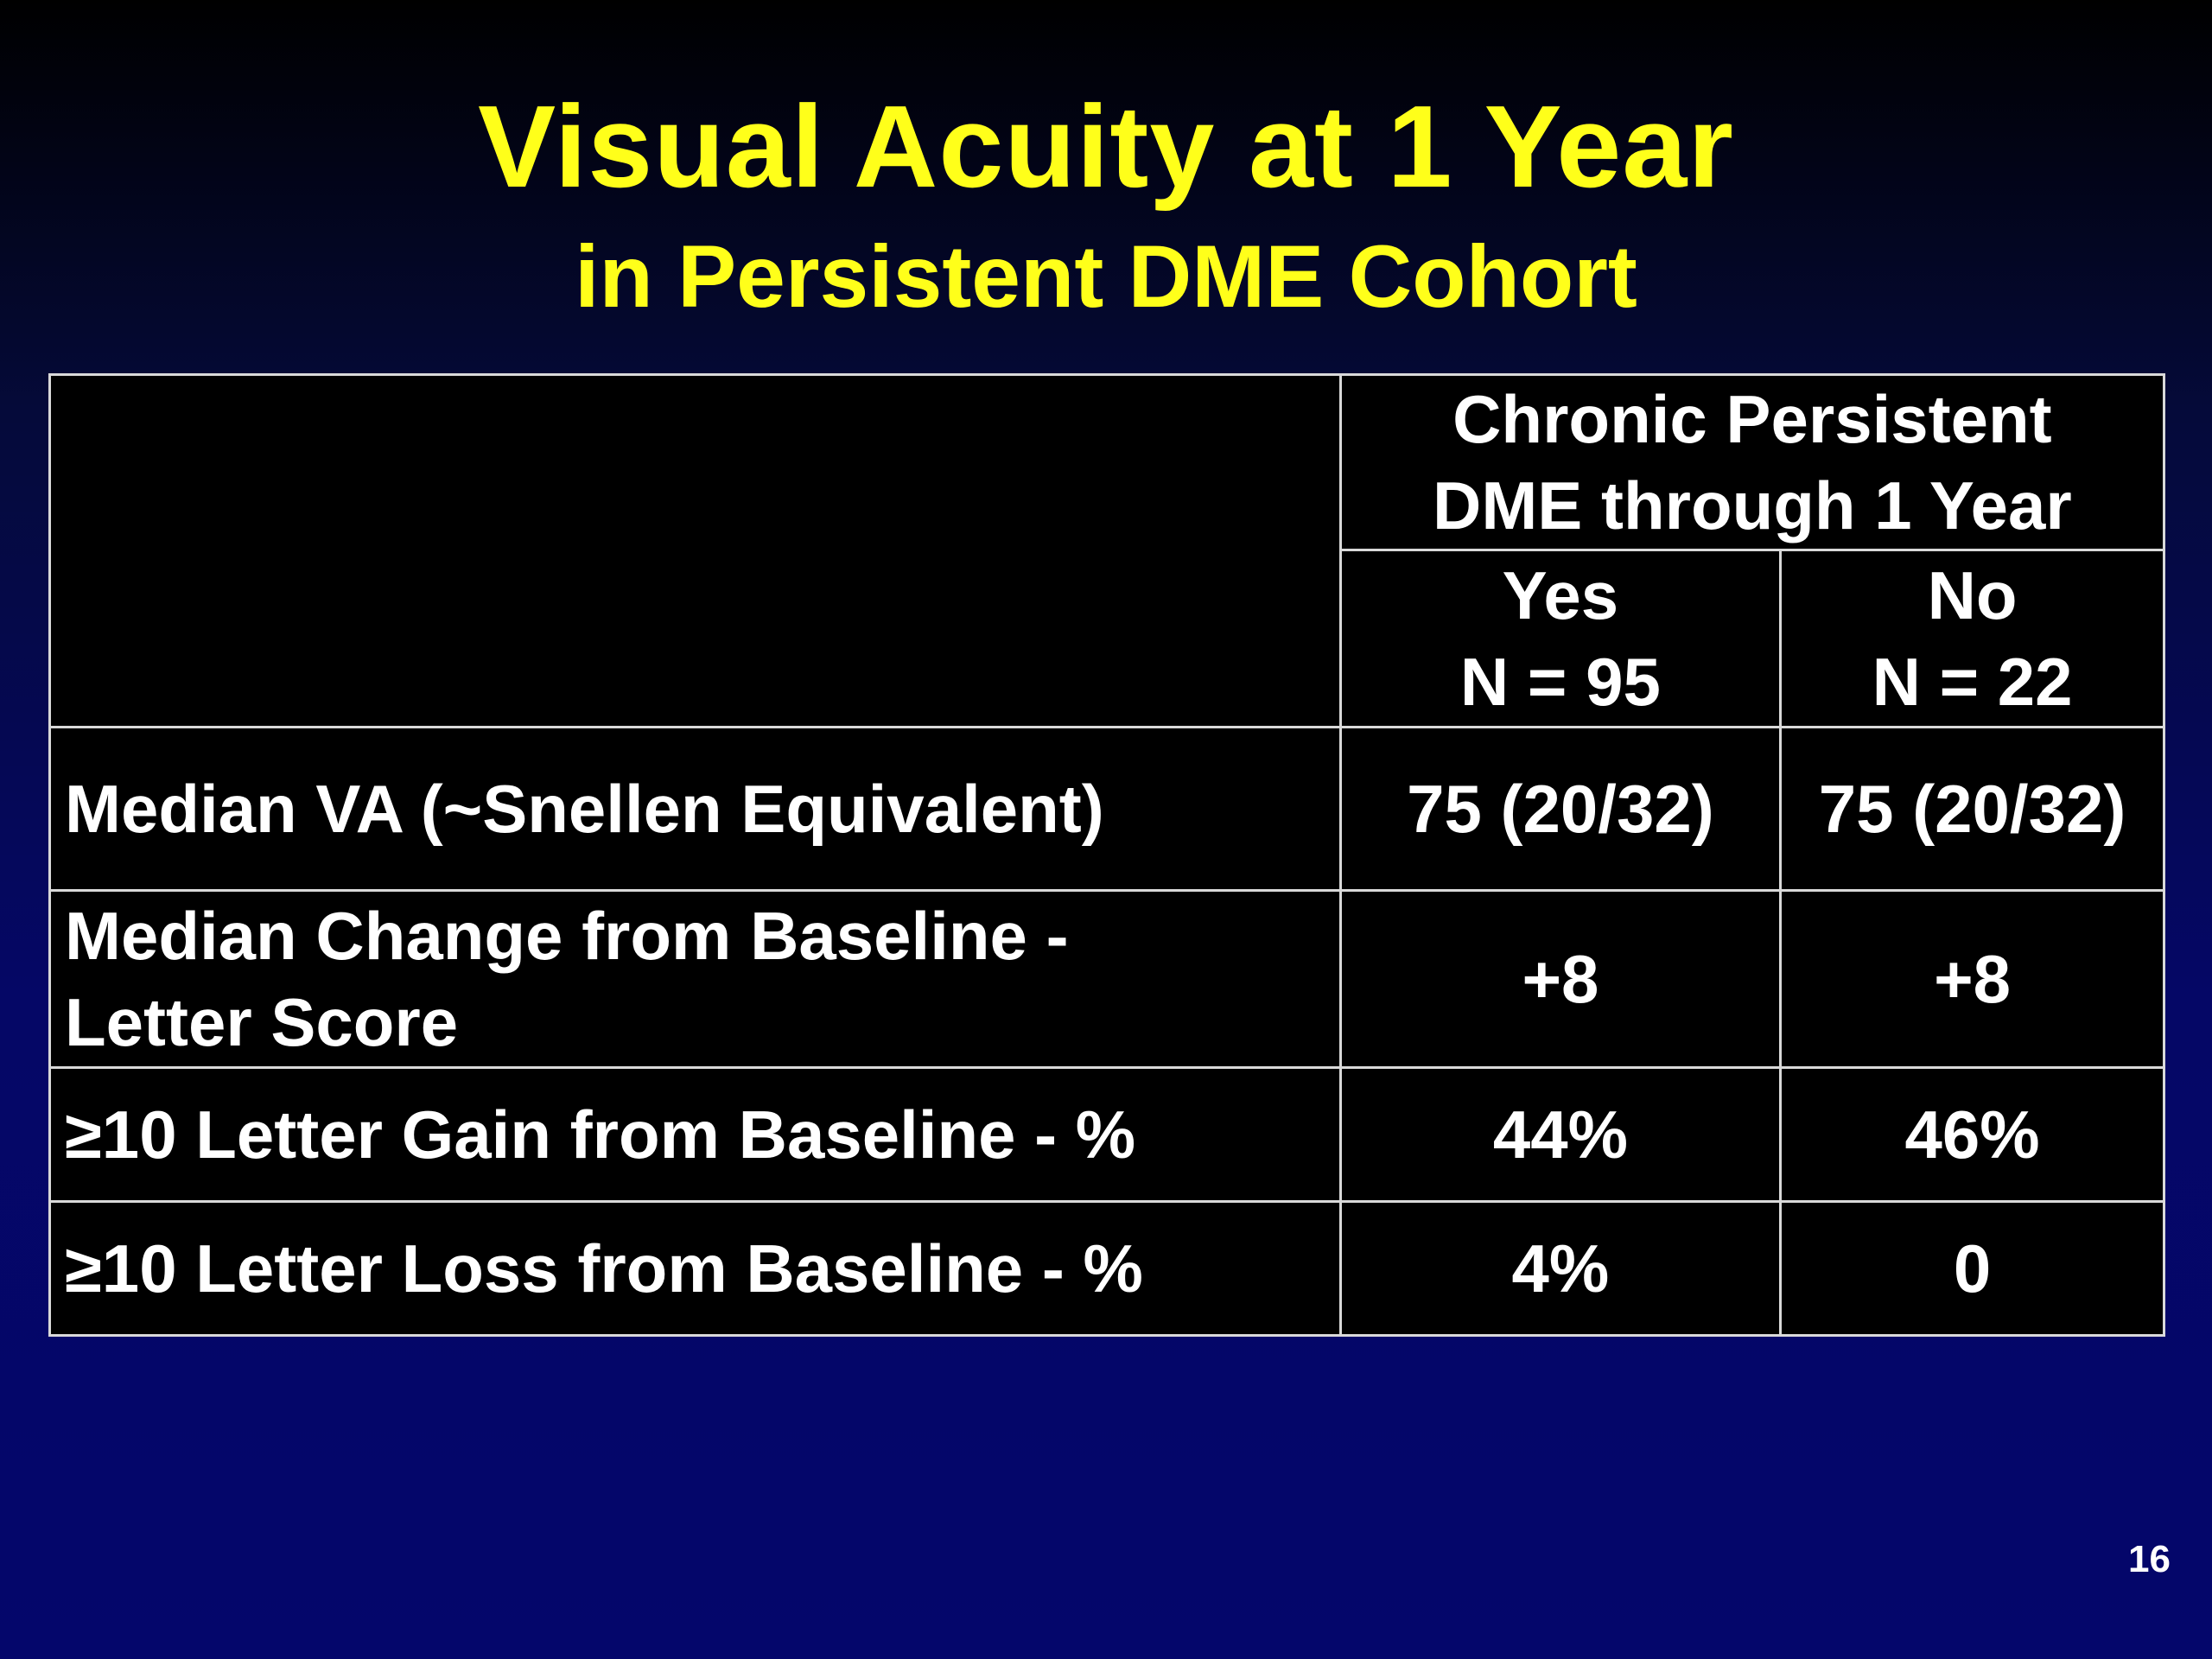 This screenshot has height=1659, width=2212. I want to click on row-label-text: ≥10 Letter Loss from Baseline - %, so click(604, 1268).